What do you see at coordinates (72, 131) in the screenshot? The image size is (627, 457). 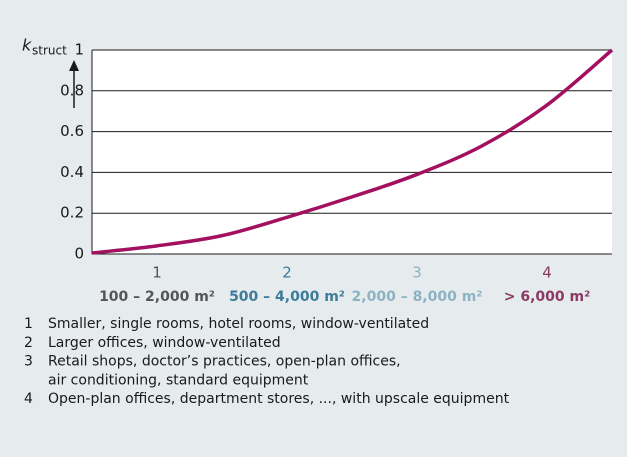 I see `y-tick-label: 0.6` at bounding box center [72, 131].